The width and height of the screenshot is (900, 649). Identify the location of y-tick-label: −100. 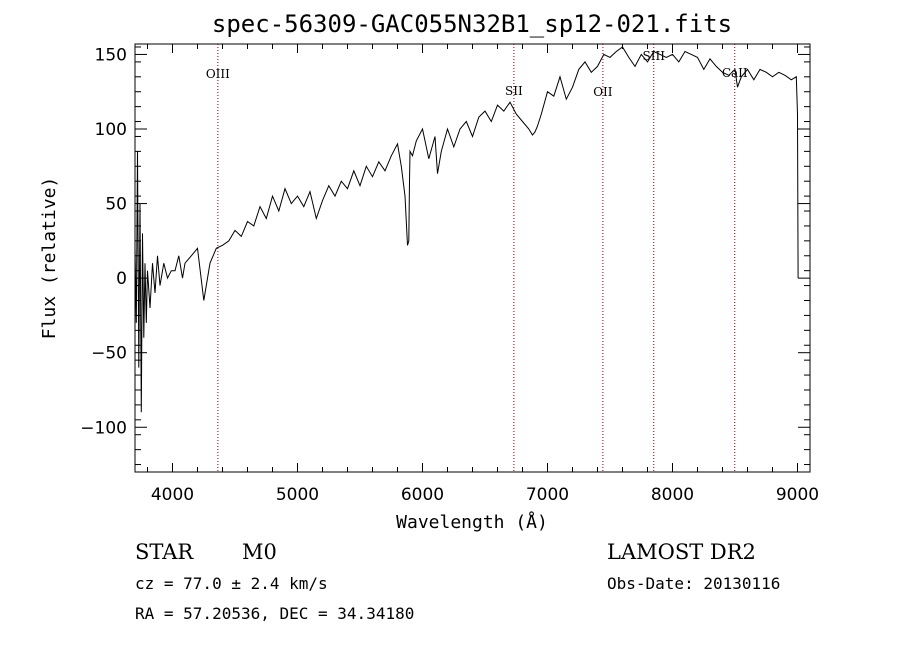
(103, 428).